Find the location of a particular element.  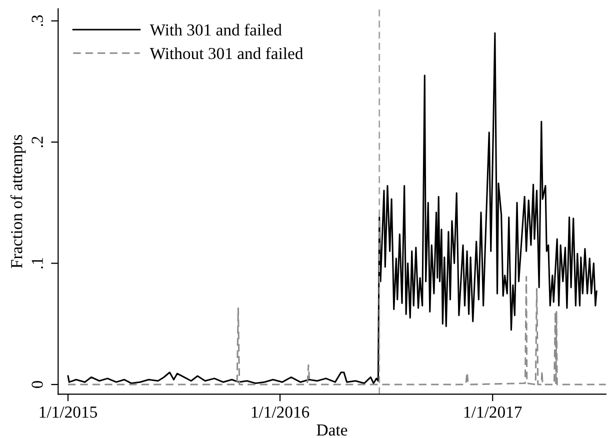

y-tick-label: 0 is located at coordinates (37, 384).